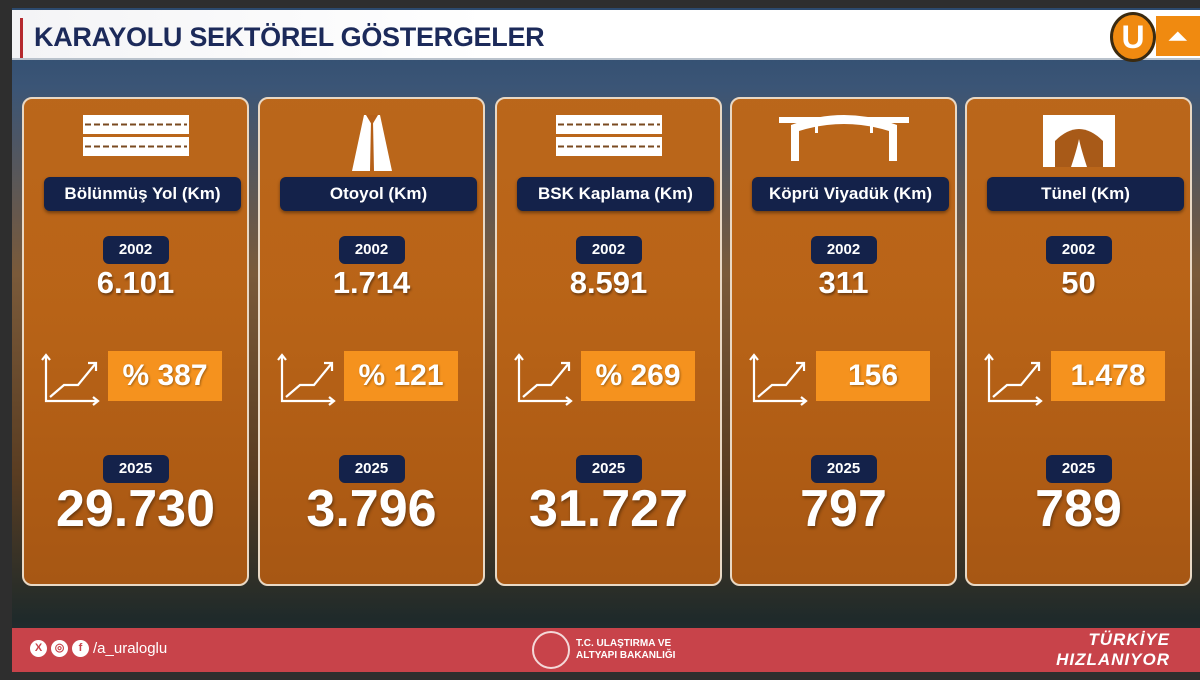  I want to click on change-badge: % 387, so click(165, 376).